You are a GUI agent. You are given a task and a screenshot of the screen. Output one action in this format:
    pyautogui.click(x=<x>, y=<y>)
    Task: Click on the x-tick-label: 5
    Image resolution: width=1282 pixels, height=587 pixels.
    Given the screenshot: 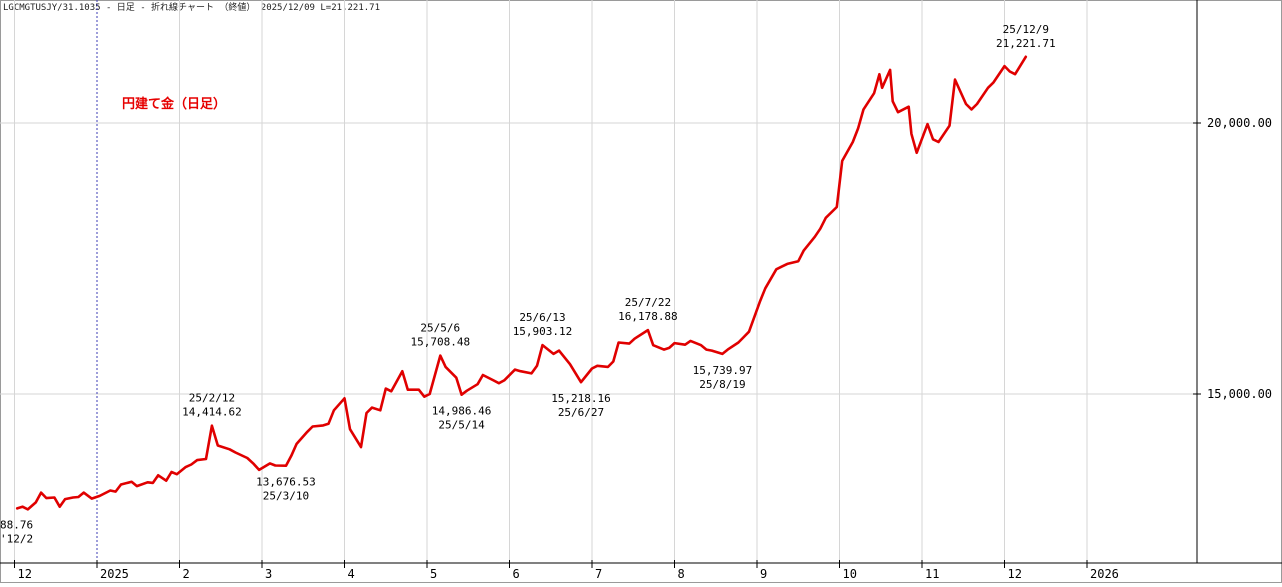 What is the action you would take?
    pyautogui.click(x=433, y=574)
    